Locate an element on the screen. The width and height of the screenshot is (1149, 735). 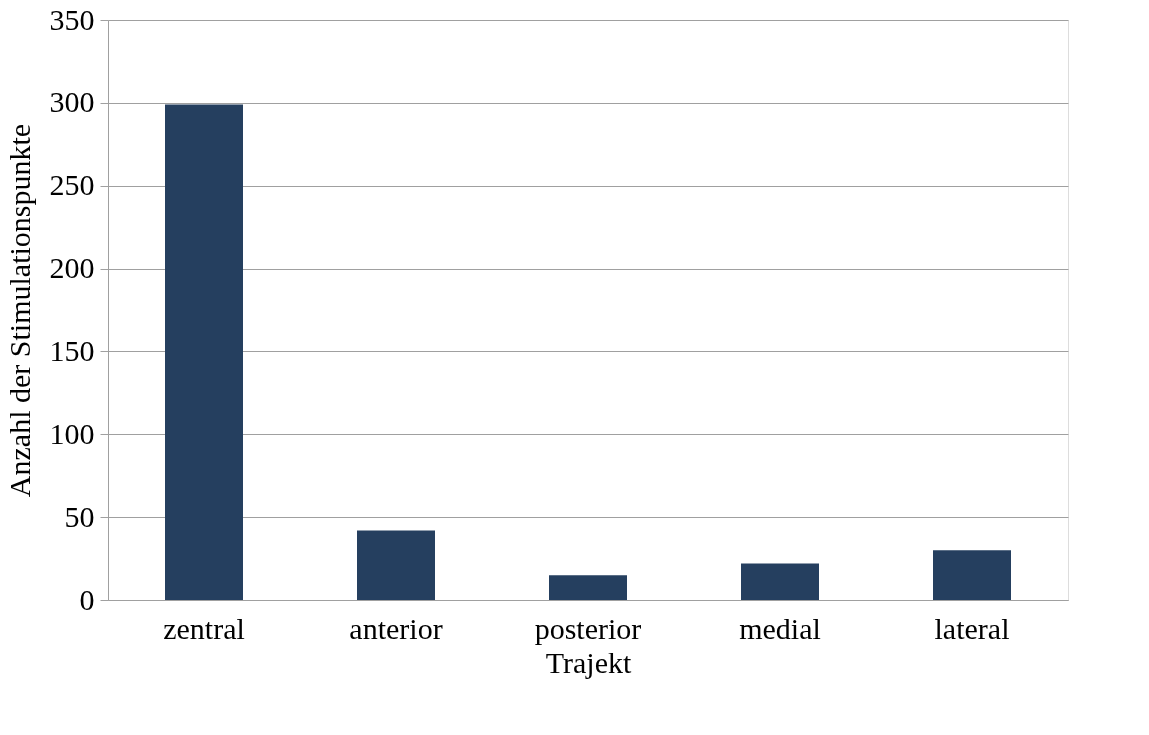
x-axis-title: Trajekt is located at coordinates (588, 662).